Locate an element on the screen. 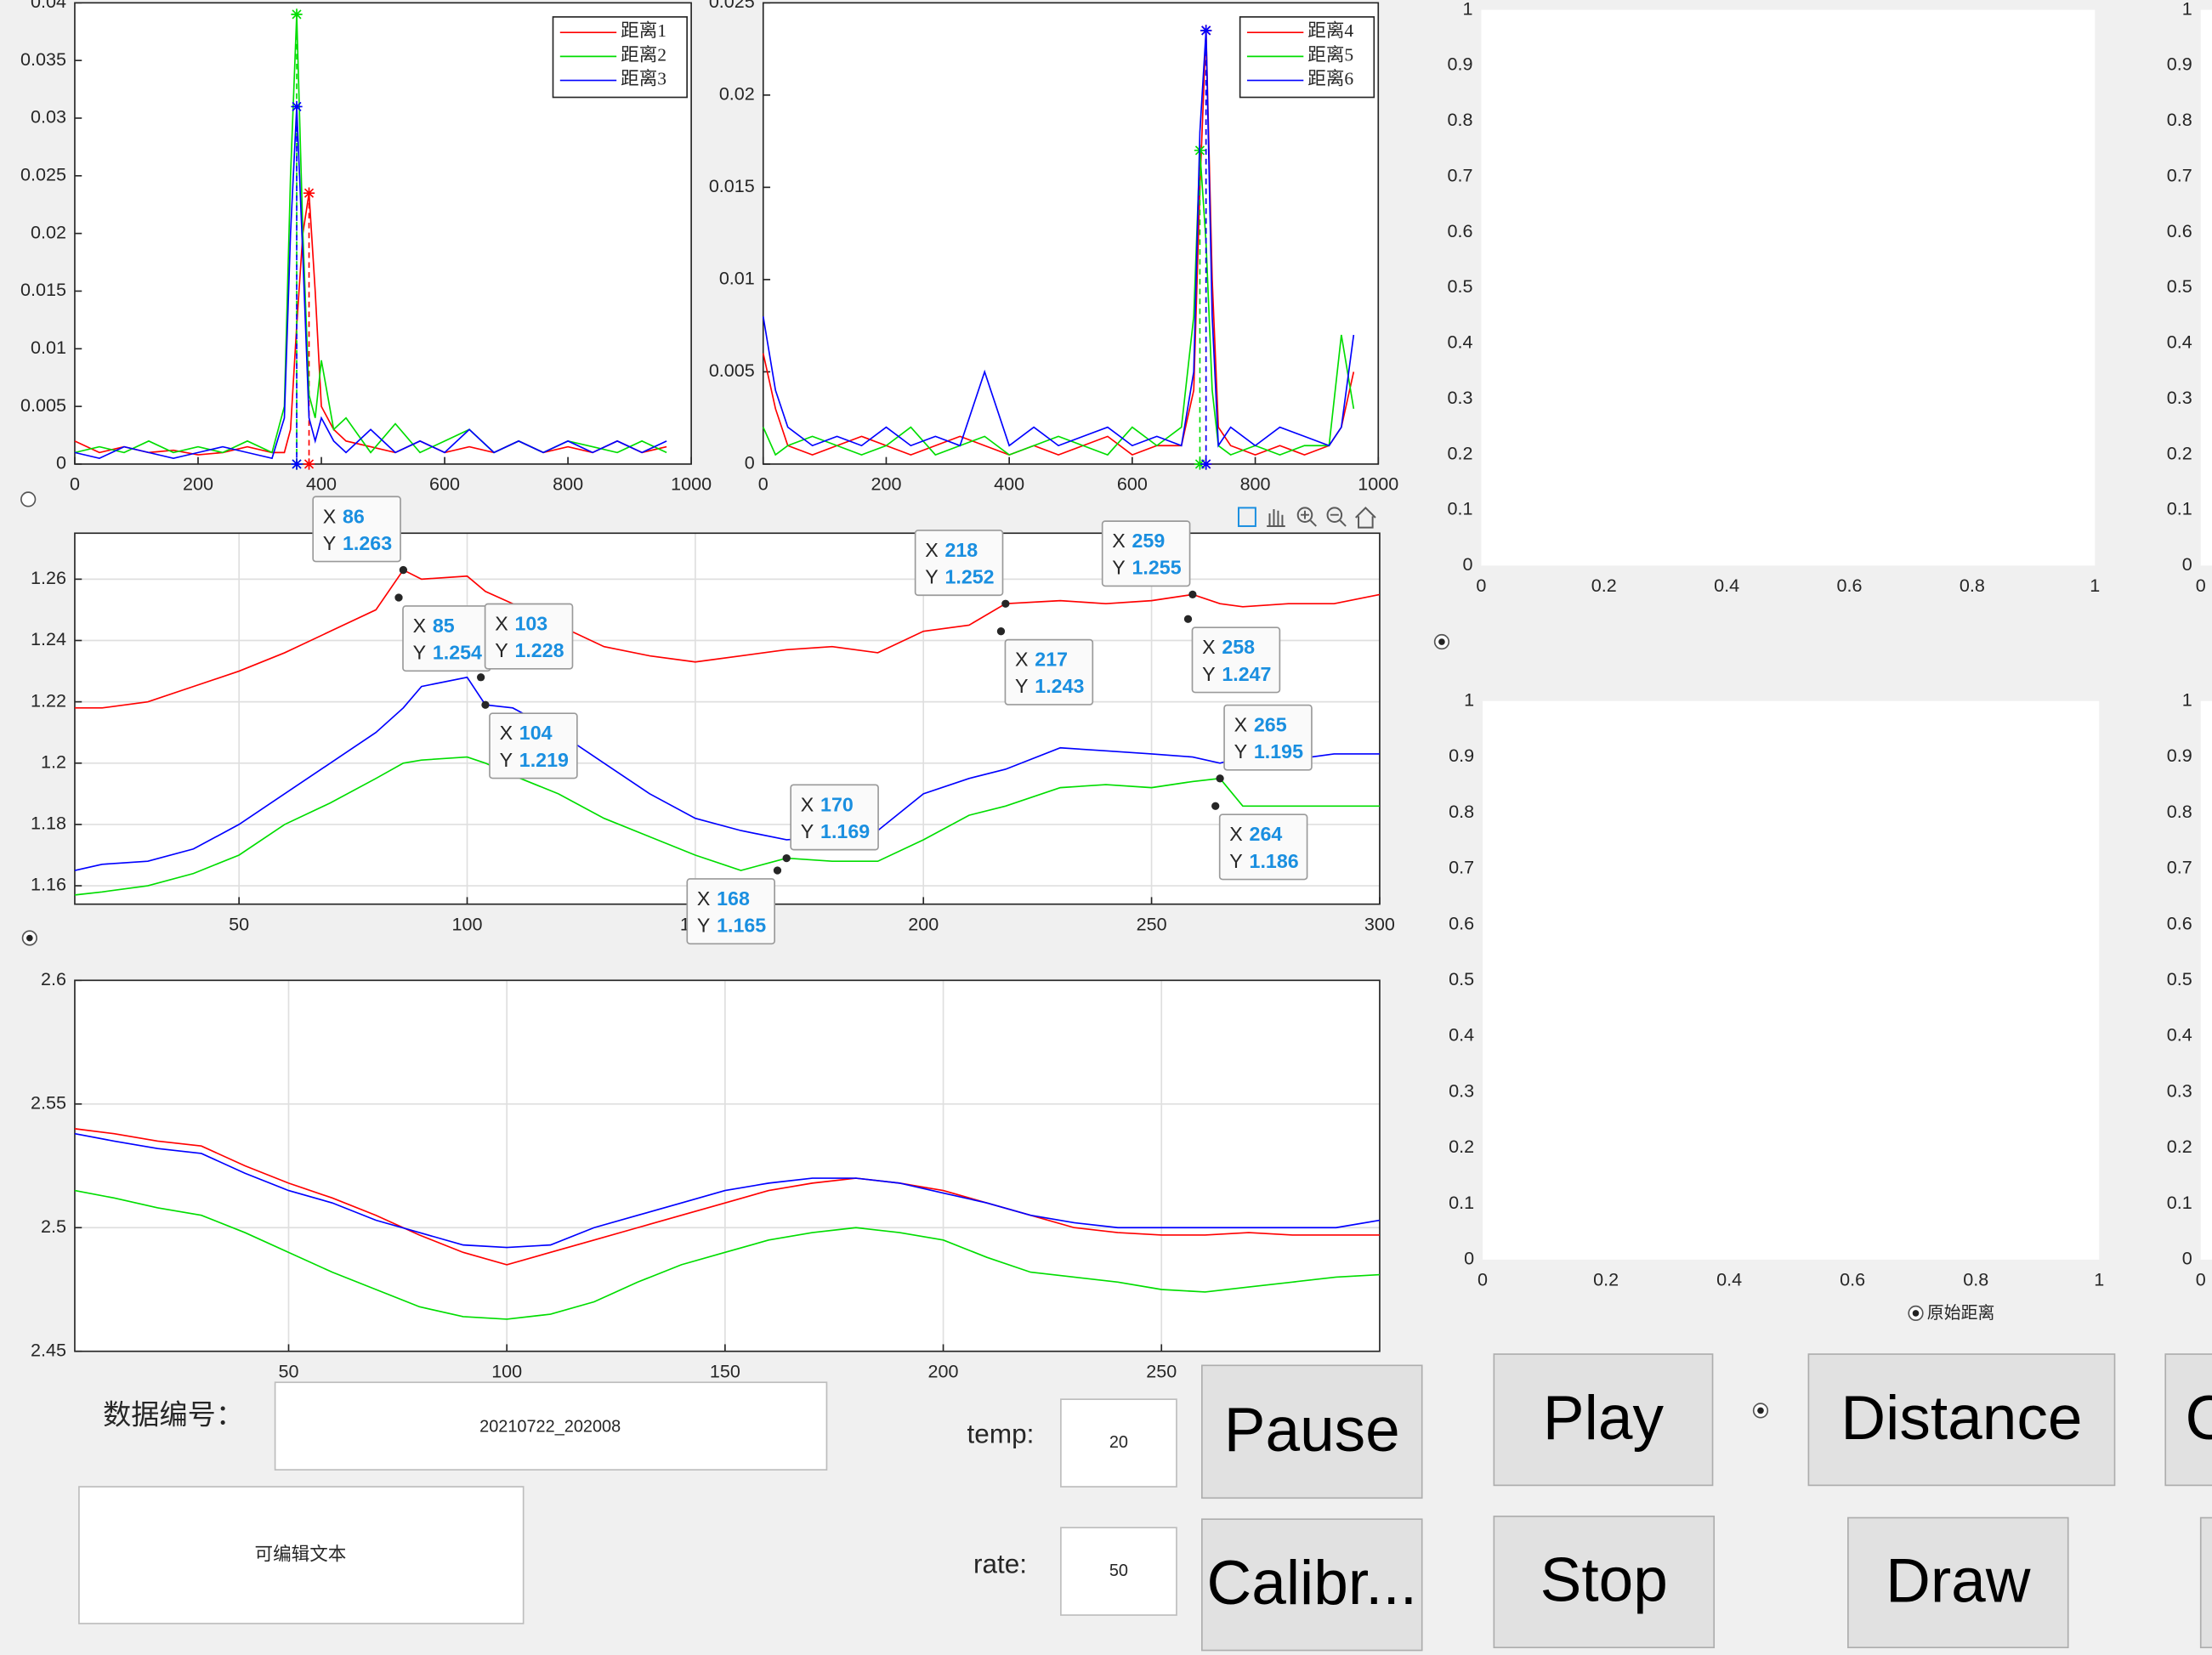 The image size is (2212, 1655). editable-text-field is located at coordinates (301, 1555).